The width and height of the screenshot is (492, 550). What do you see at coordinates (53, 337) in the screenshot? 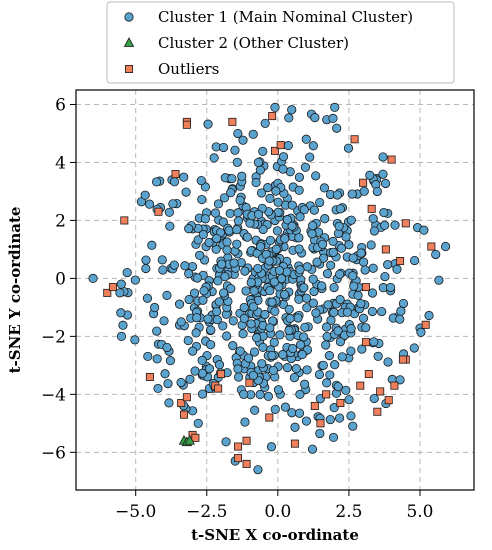
I see `y-tick-label: −2` at bounding box center [53, 337].